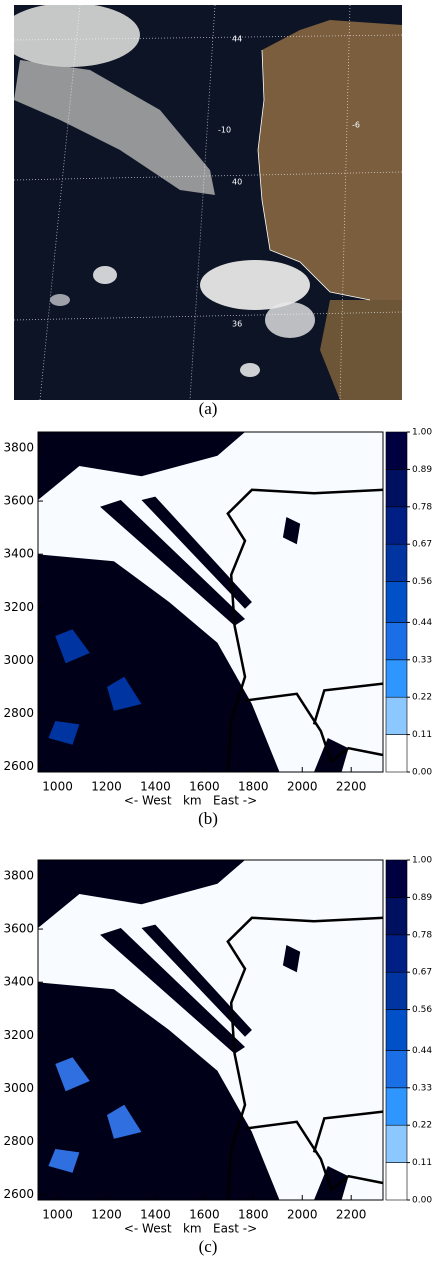 This screenshot has width=443, height=1271. What do you see at coordinates (208, 1246) in the screenshot?
I see `caption: (c)` at bounding box center [208, 1246].